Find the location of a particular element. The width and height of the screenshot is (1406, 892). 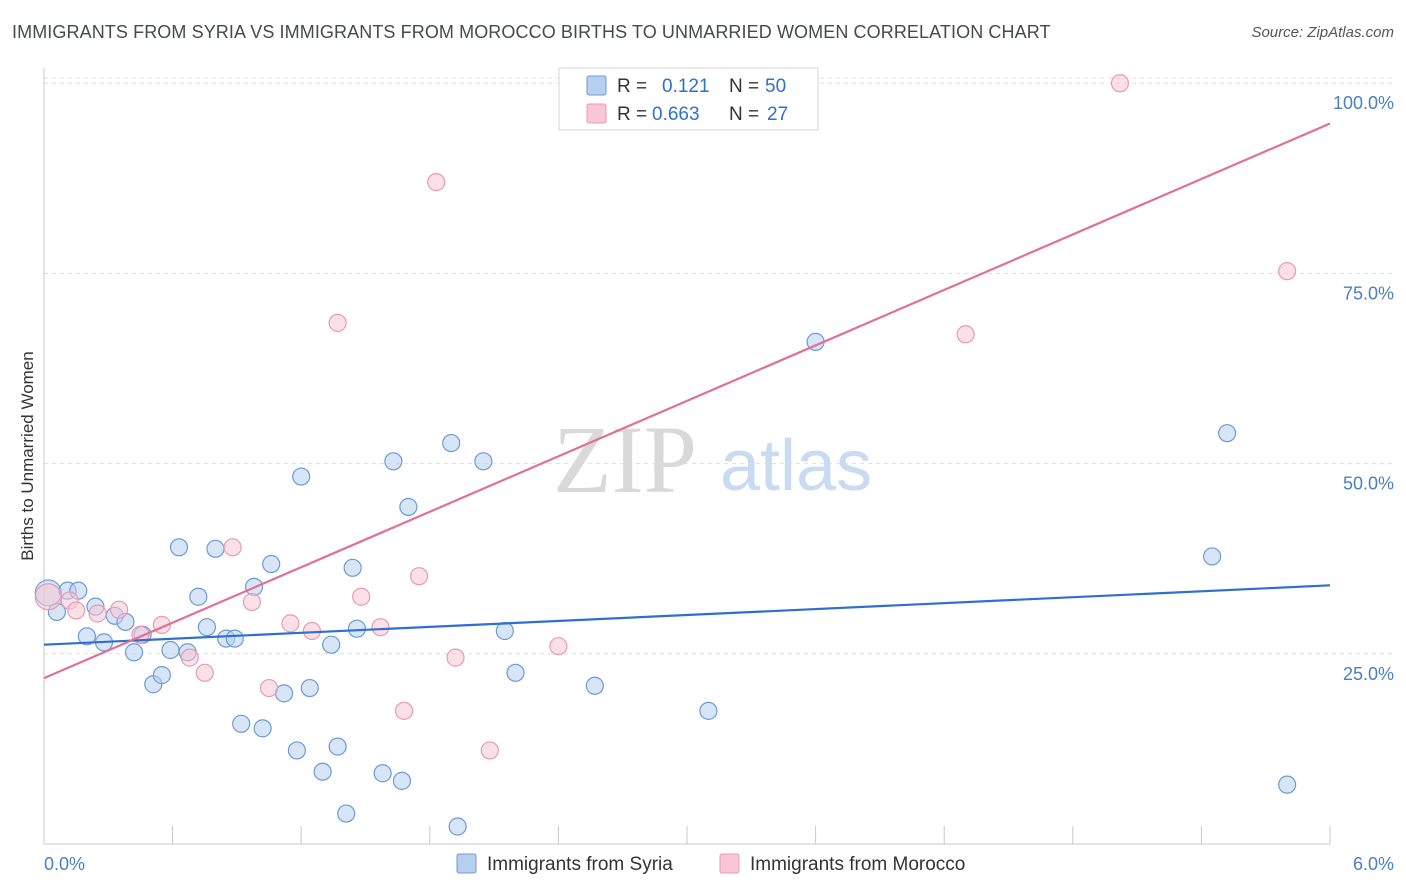

y-tick-label: 75.0% is located at coordinates (1368, 293).